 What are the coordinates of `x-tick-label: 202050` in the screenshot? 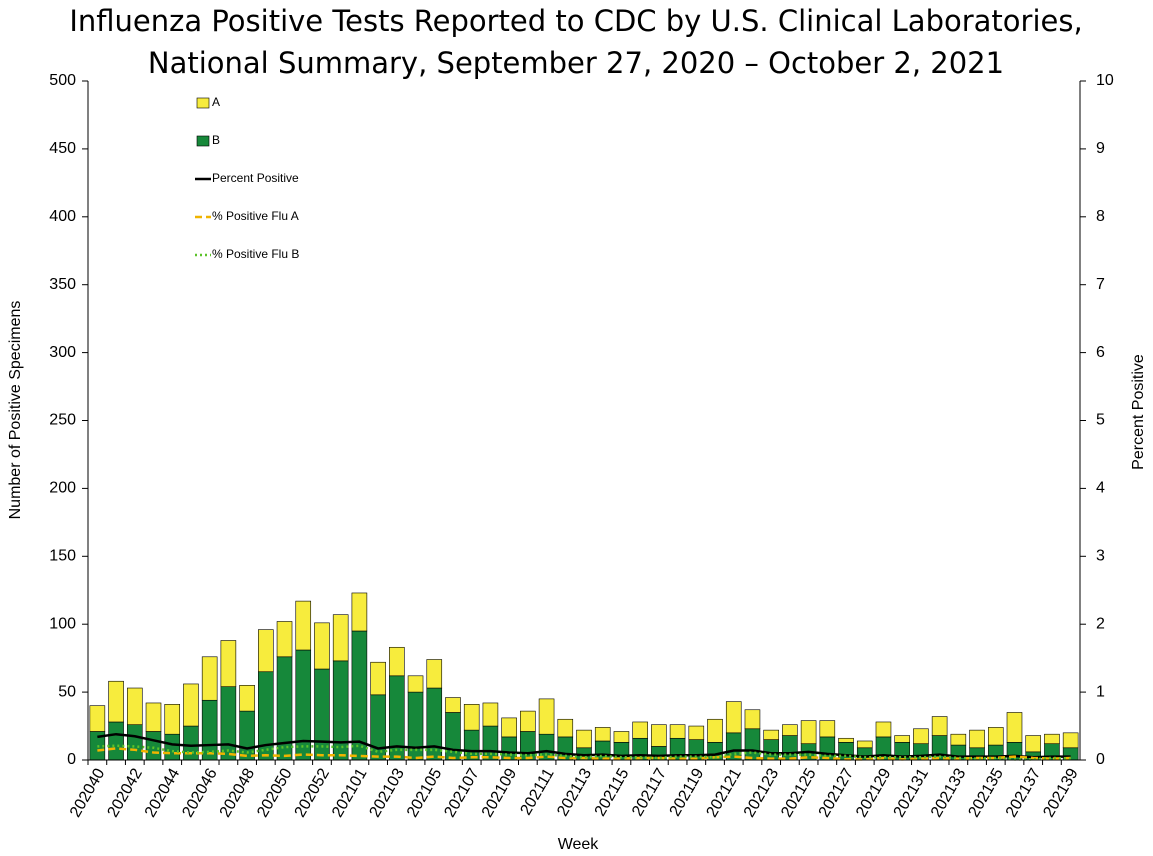 It's located at (274, 793).